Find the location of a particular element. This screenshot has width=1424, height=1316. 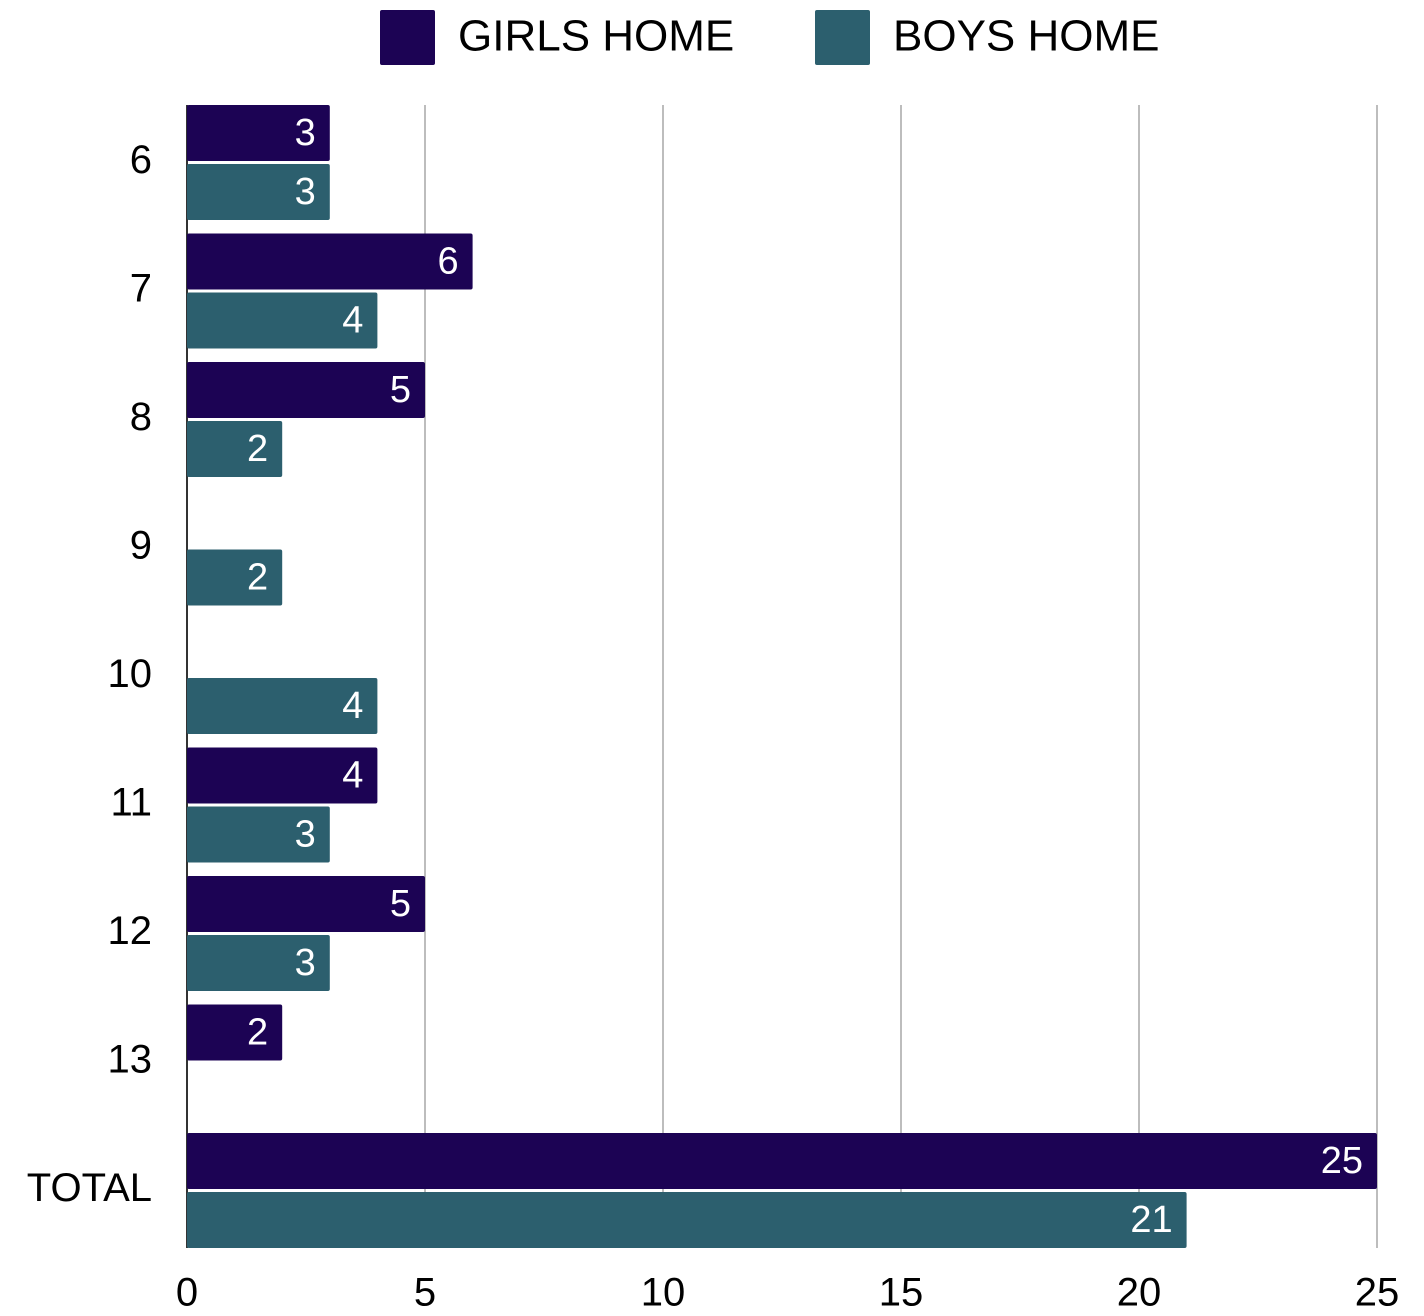

y-tick-label: 10 is located at coordinates (130, 674).